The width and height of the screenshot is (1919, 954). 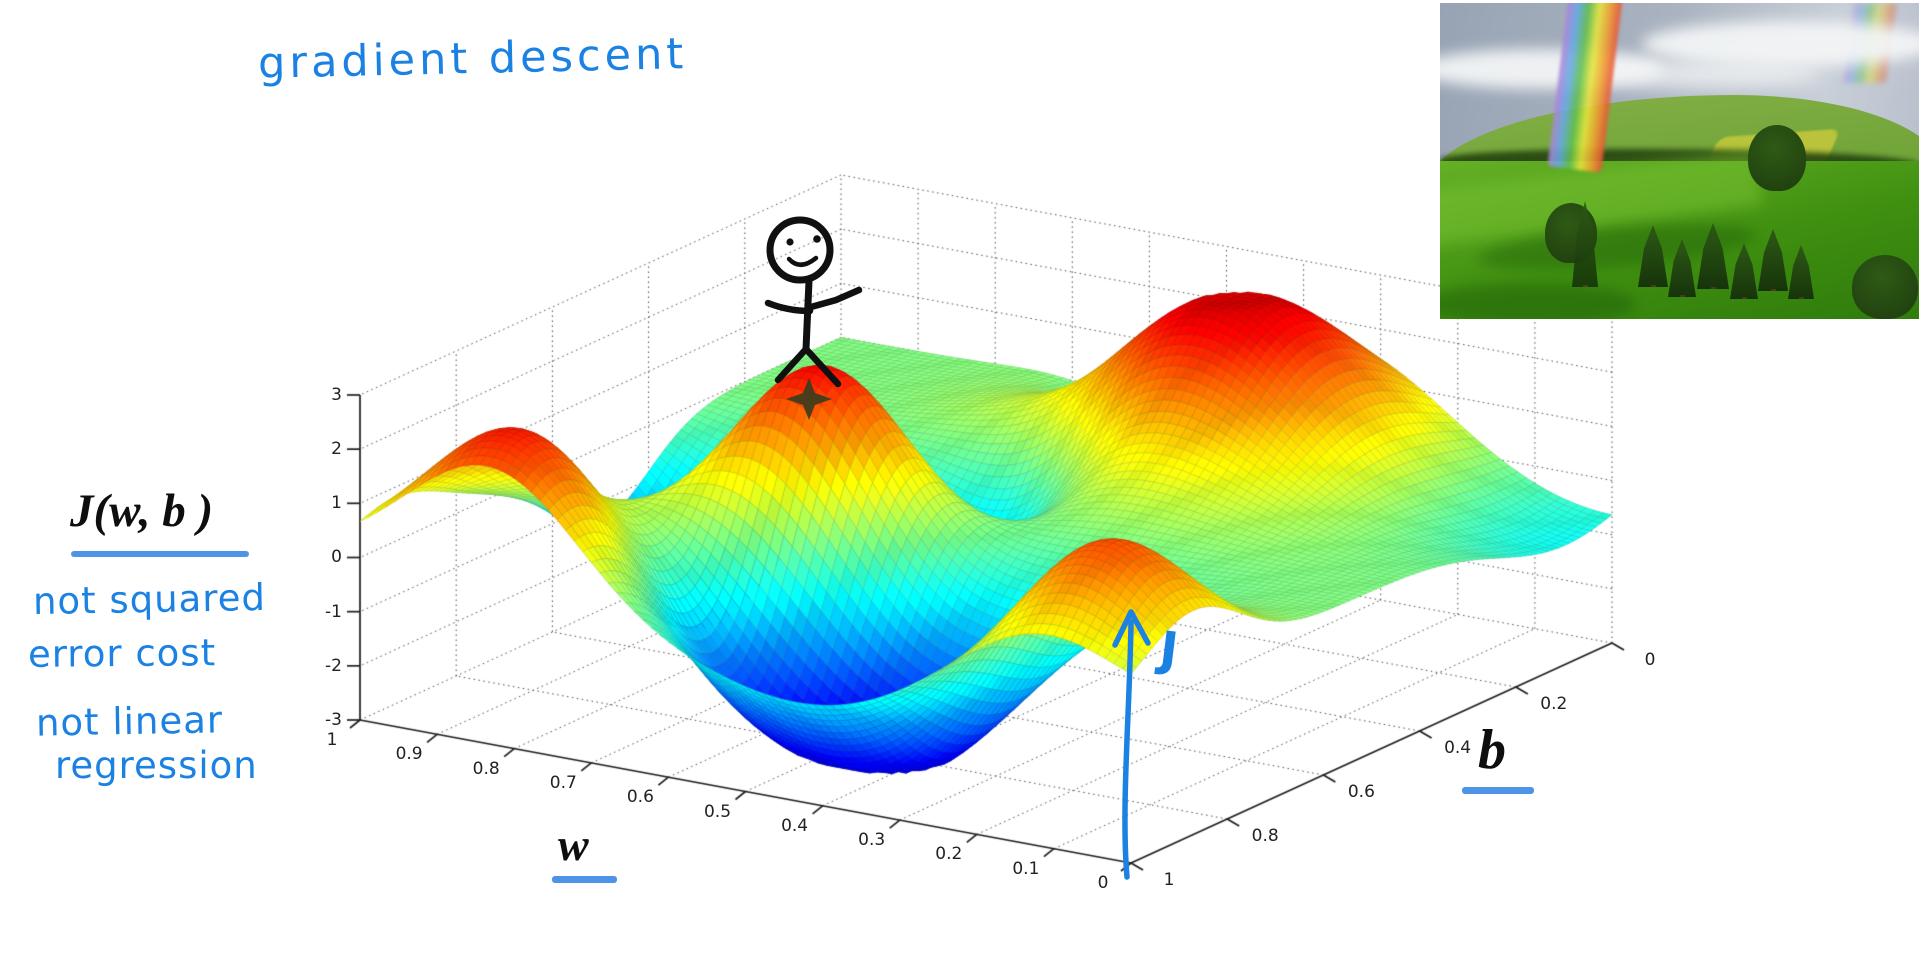 I want to click on z-tick-label: -2, so click(x=333, y=665).